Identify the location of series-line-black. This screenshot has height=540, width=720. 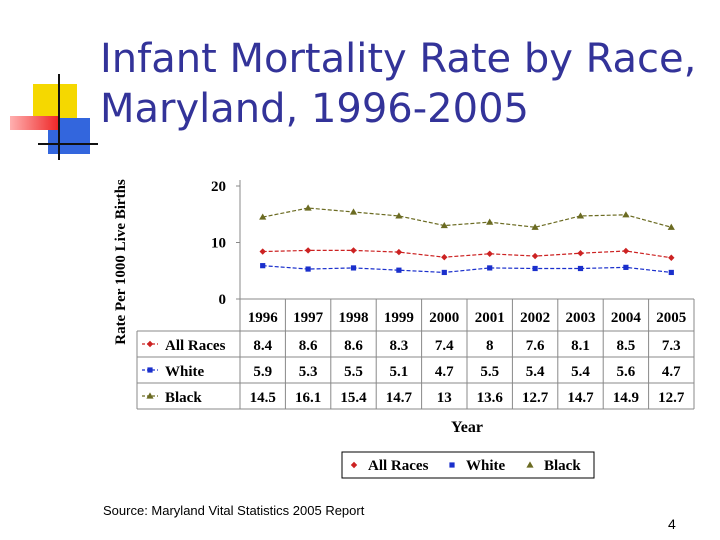
(467, 217).